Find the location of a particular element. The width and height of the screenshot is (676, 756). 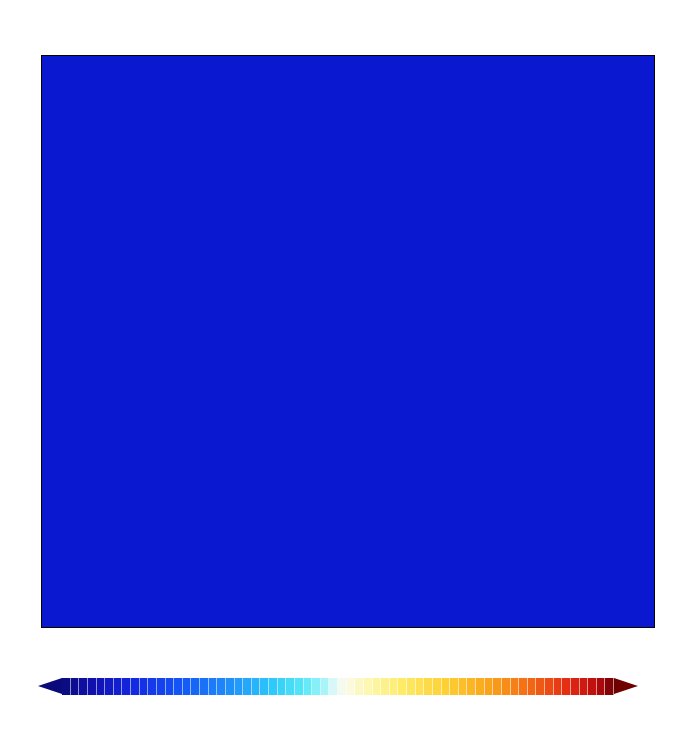

colorbar-under-cap is located at coordinates (50, 686).